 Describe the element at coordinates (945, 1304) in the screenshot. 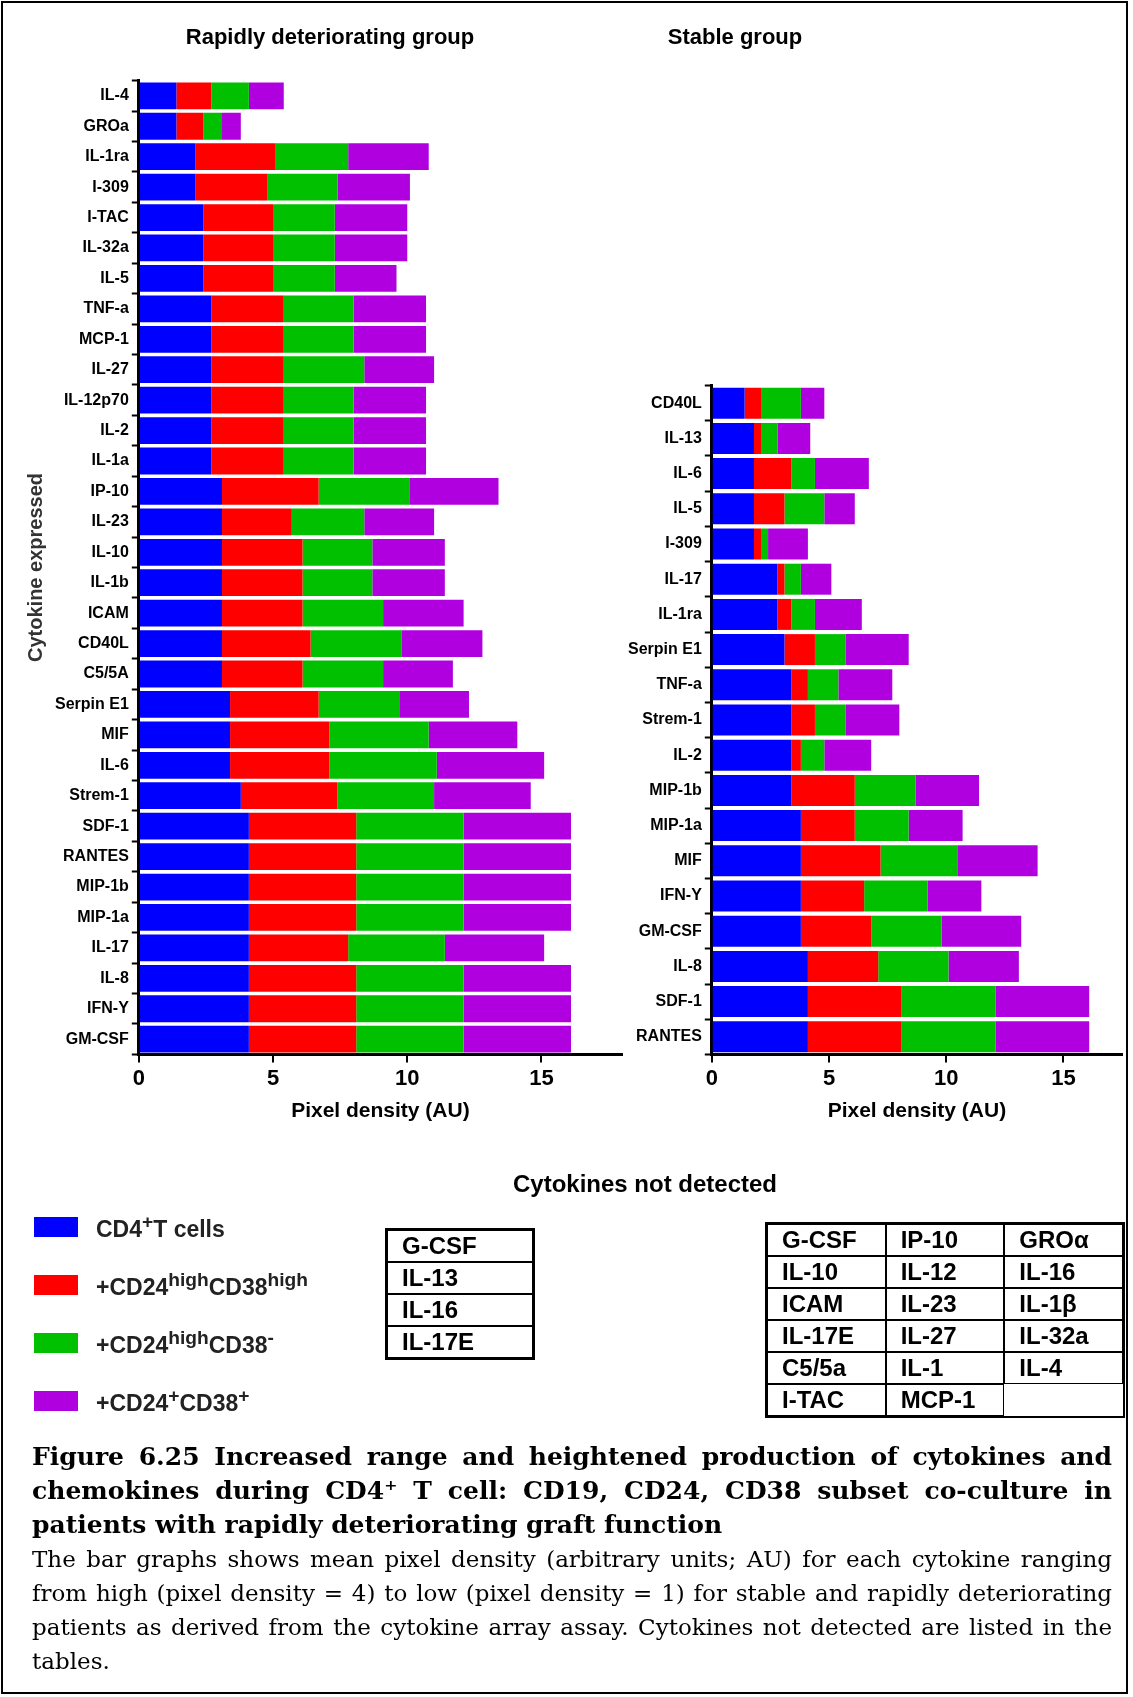

I see `text: IL-23` at that location.